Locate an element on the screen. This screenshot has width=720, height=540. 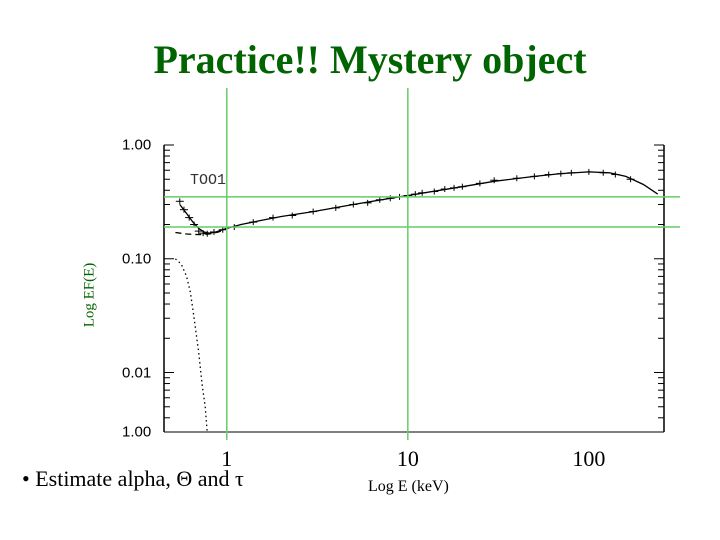
series-line-dashed is located at coordinates (201, 231).